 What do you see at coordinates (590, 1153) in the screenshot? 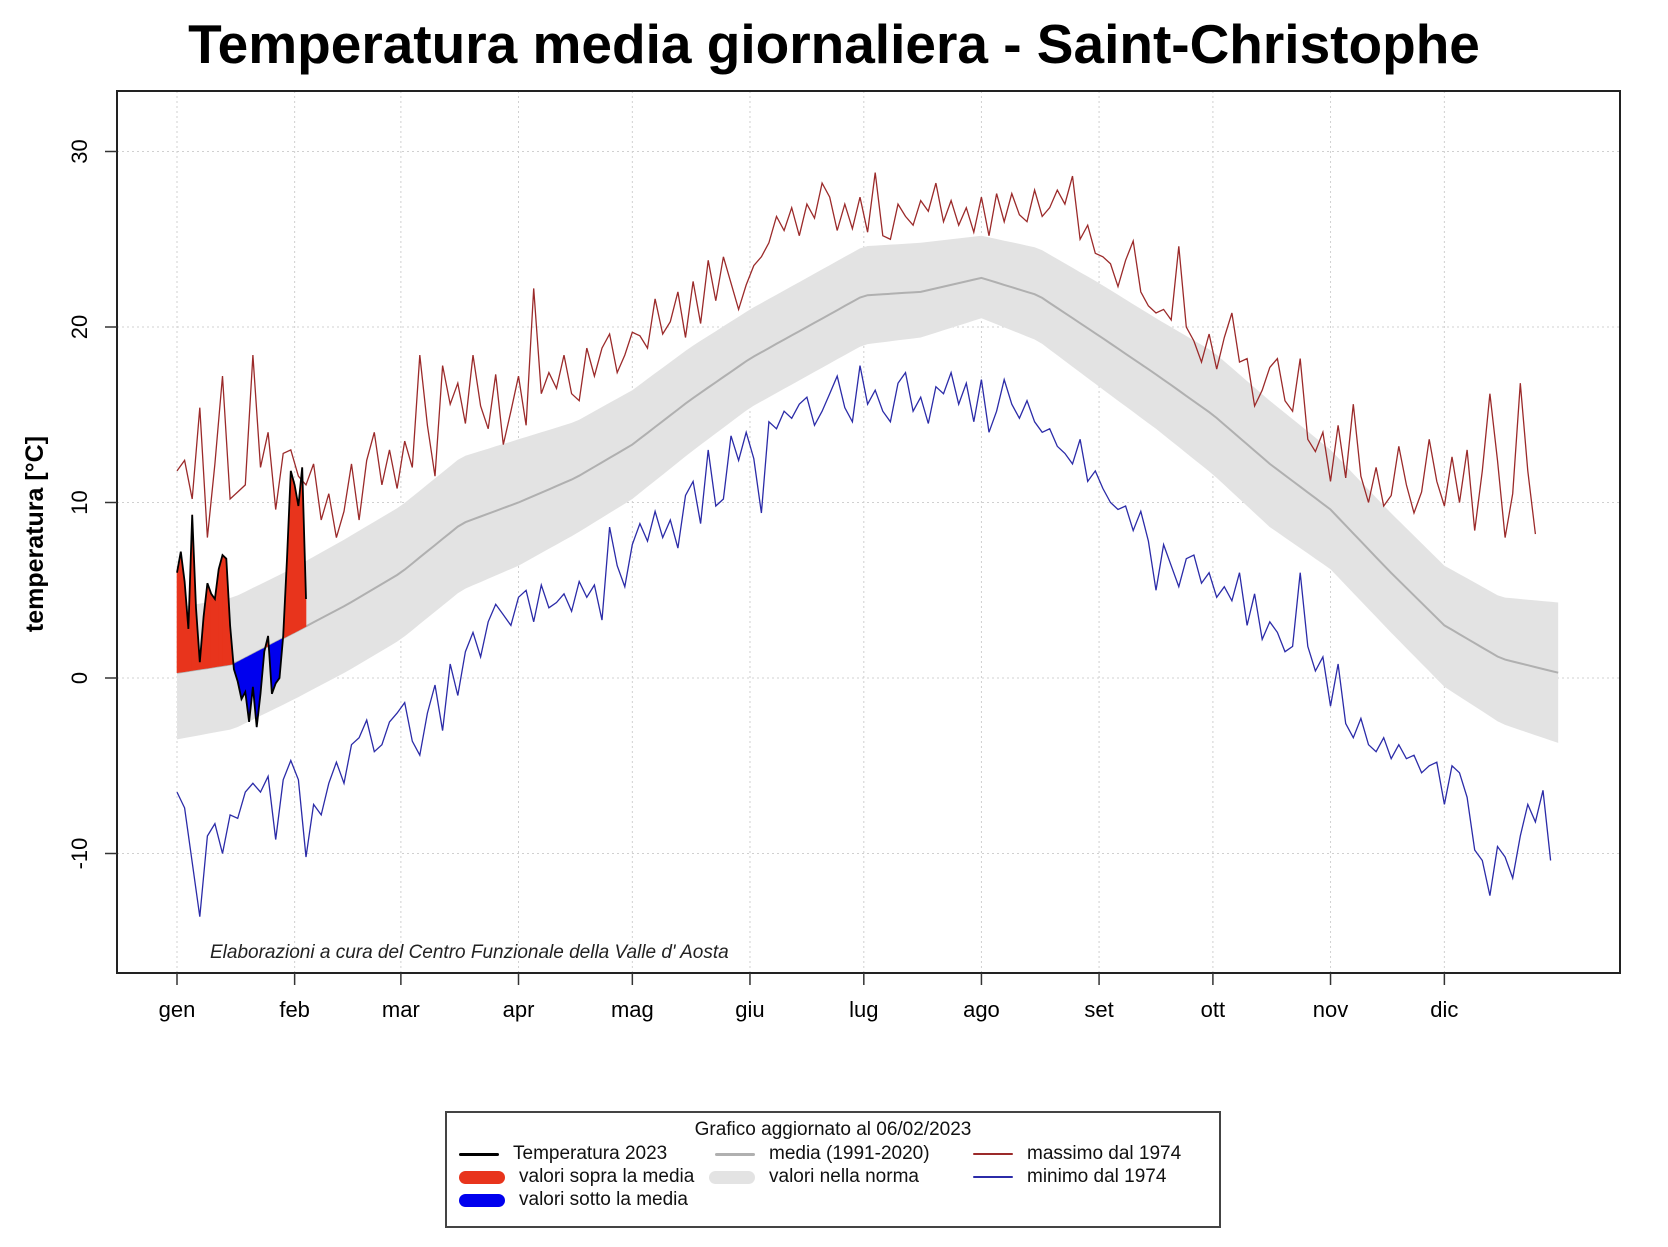
I see `legend-label: Temperatura 2023` at bounding box center [590, 1153].